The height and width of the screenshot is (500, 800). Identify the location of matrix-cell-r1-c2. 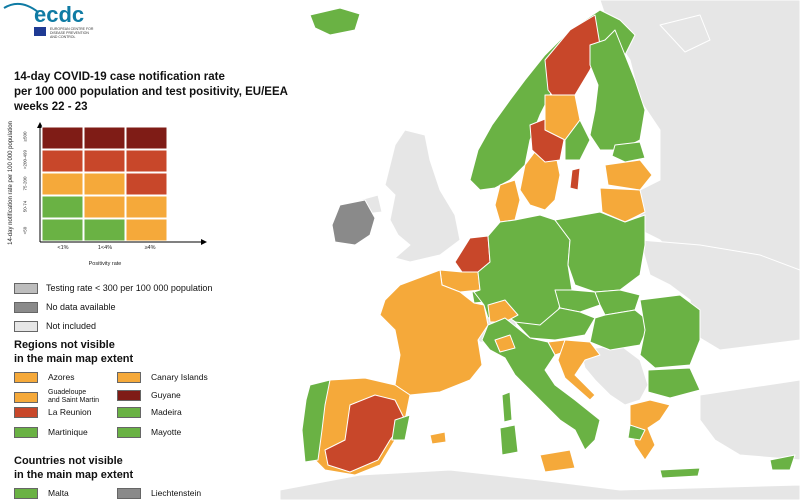
(104, 138).